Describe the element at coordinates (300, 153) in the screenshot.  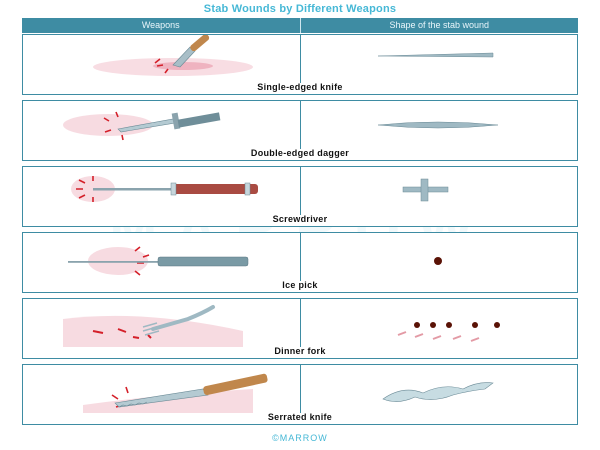
I see `label-double-edged-dagger: Double-edged dagger` at that location.